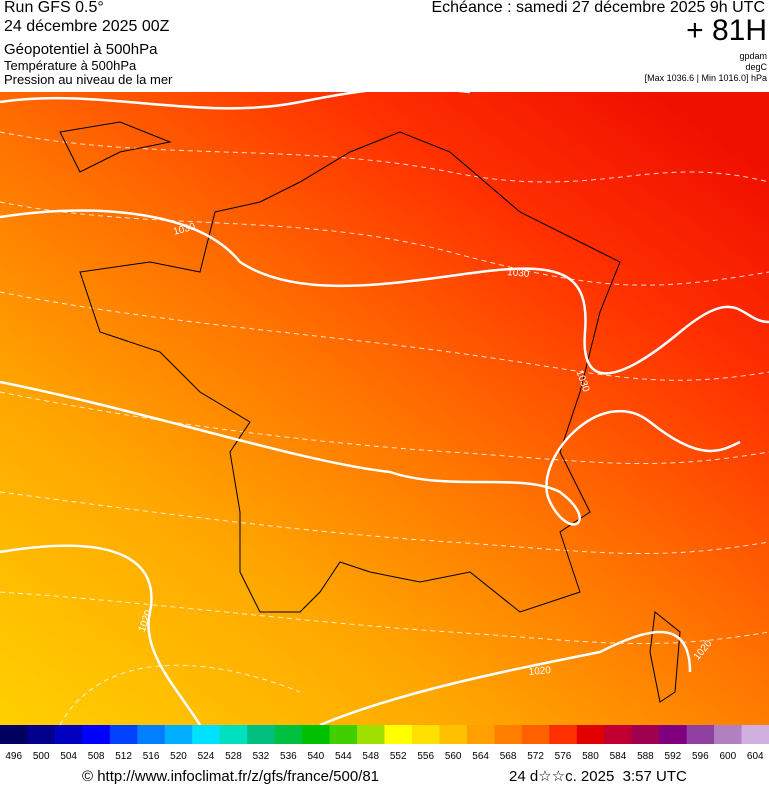  What do you see at coordinates (343, 756) in the screenshot?
I see `legend-label: 544` at bounding box center [343, 756].